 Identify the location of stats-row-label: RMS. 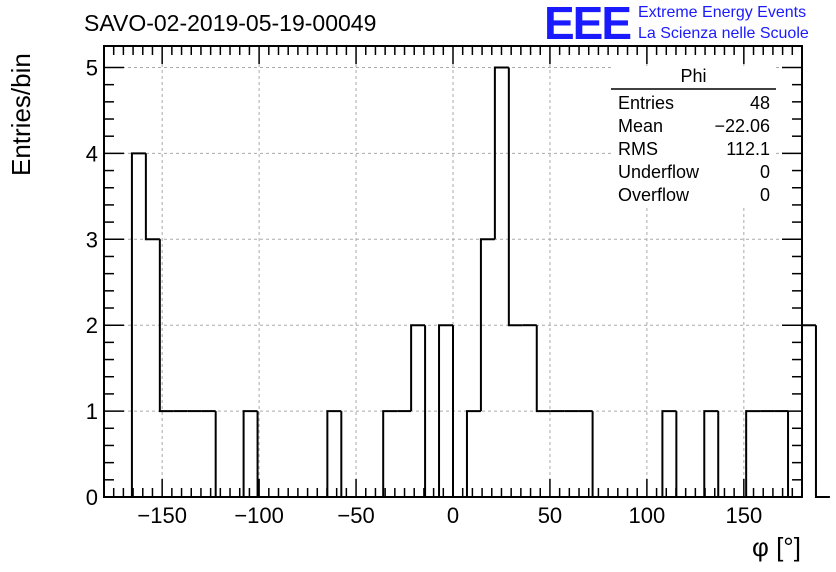
(638, 149).